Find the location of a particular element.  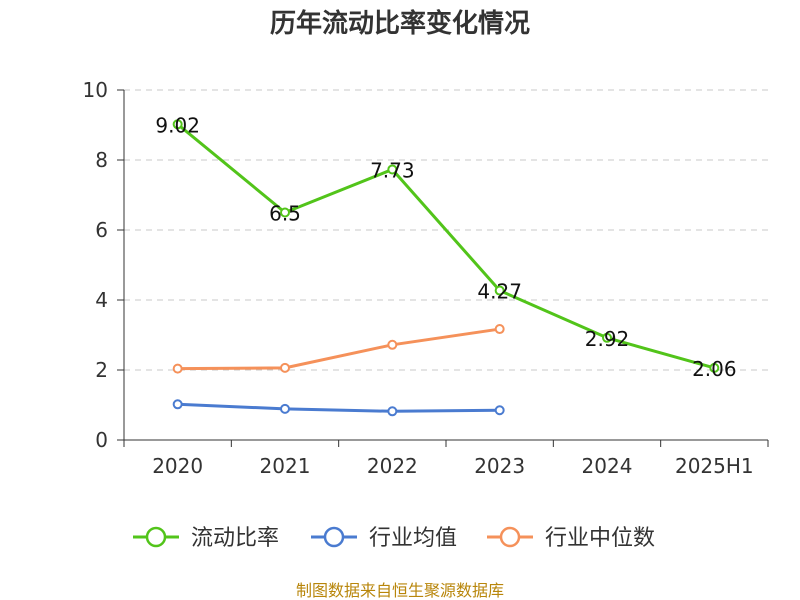

source-note: 制图数据来自恒生聚源数据库 is located at coordinates (400, 590).